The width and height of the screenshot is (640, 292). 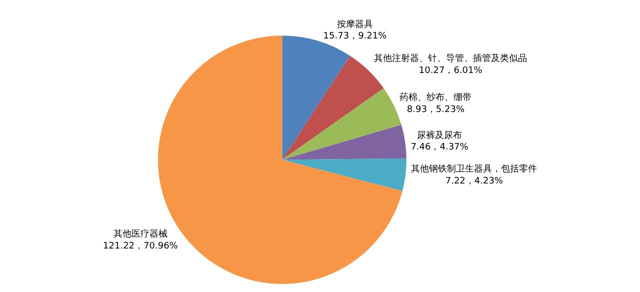 What do you see at coordinates (436, 98) in the screenshot?
I see `slice-label: 药棉、纱布、绷带` at bounding box center [436, 98].